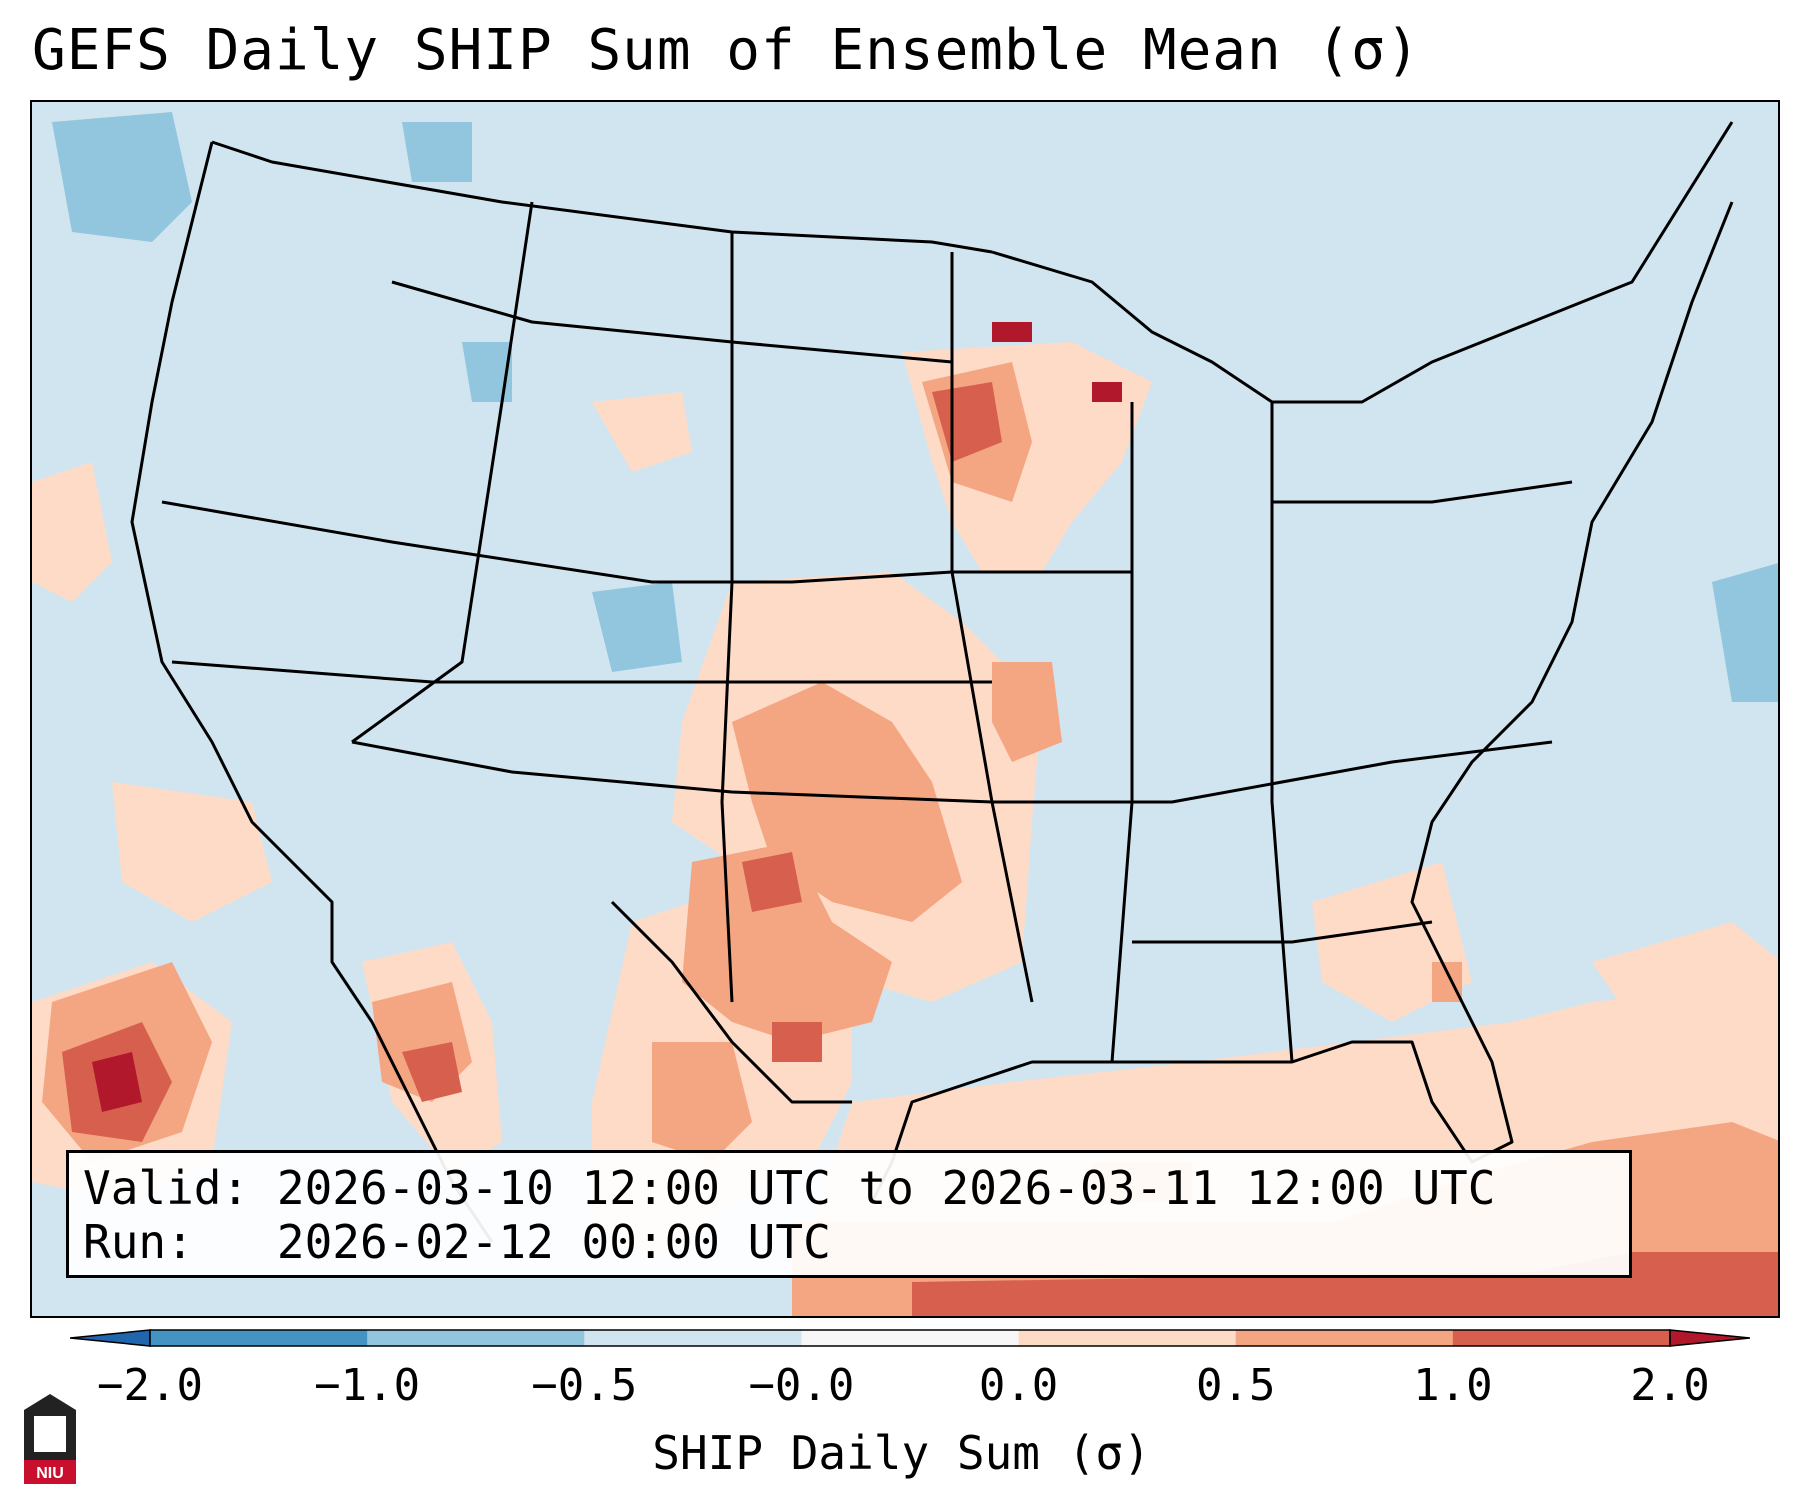 The width and height of the screenshot is (1803, 1506). I want to click on south-texas-medium-region, so click(702, 1102).